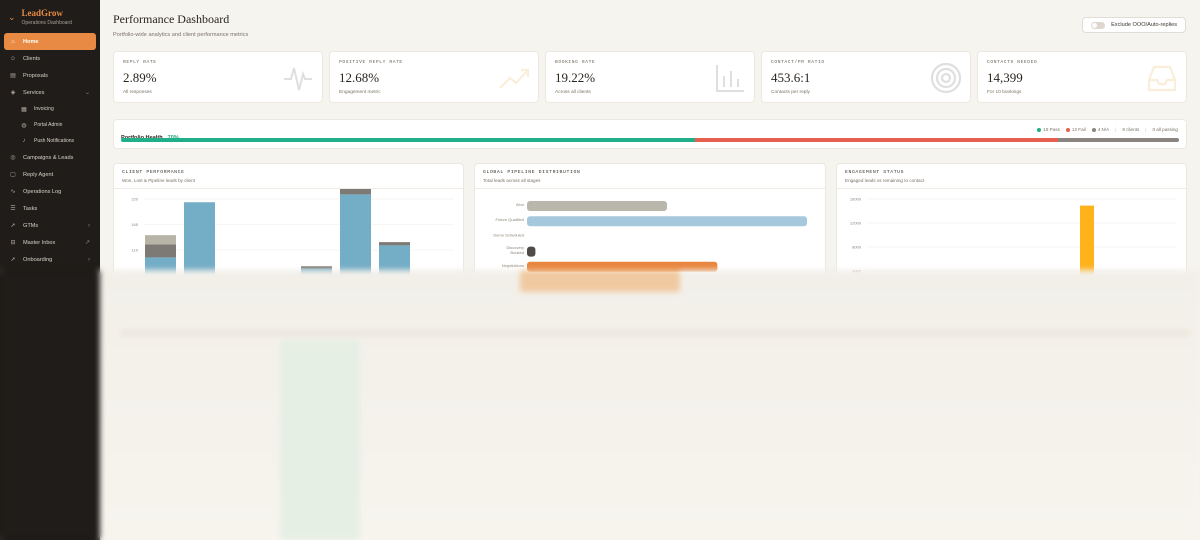 This screenshot has width=1200, height=540. Describe the element at coordinates (24, 141) in the screenshot. I see `bell-icon: ♪` at that location.